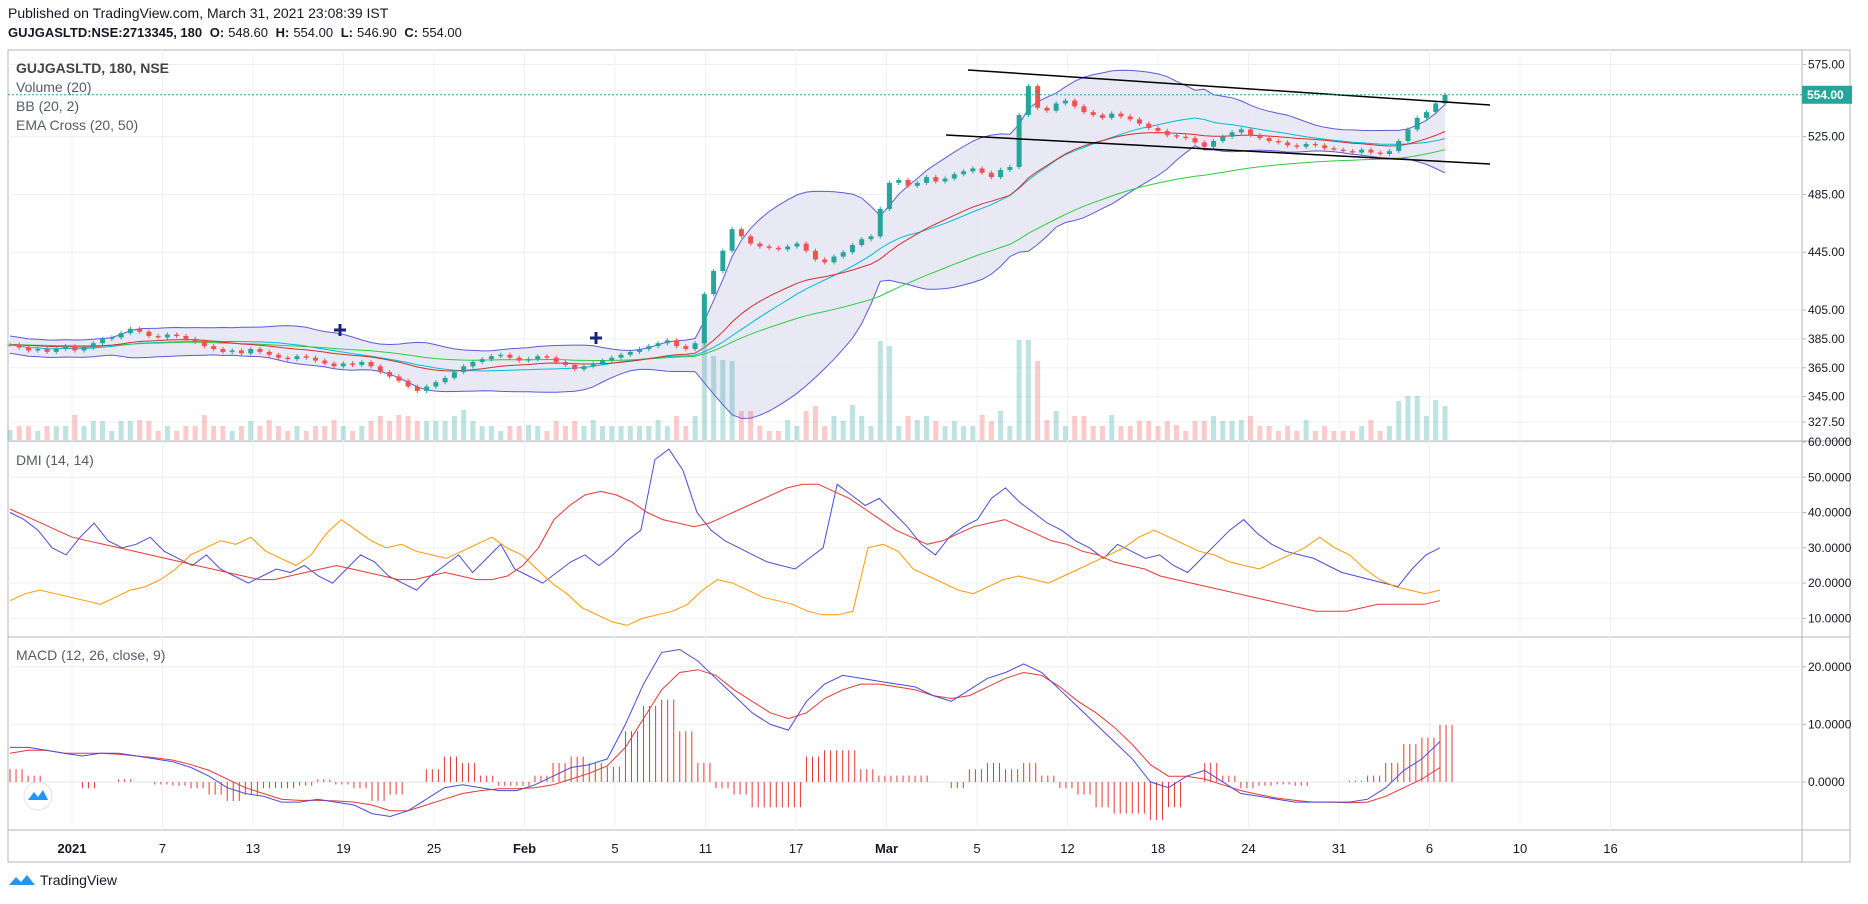  I want to click on legend-symbol: GUJGASLTD, 180, NSE, so click(93, 68).